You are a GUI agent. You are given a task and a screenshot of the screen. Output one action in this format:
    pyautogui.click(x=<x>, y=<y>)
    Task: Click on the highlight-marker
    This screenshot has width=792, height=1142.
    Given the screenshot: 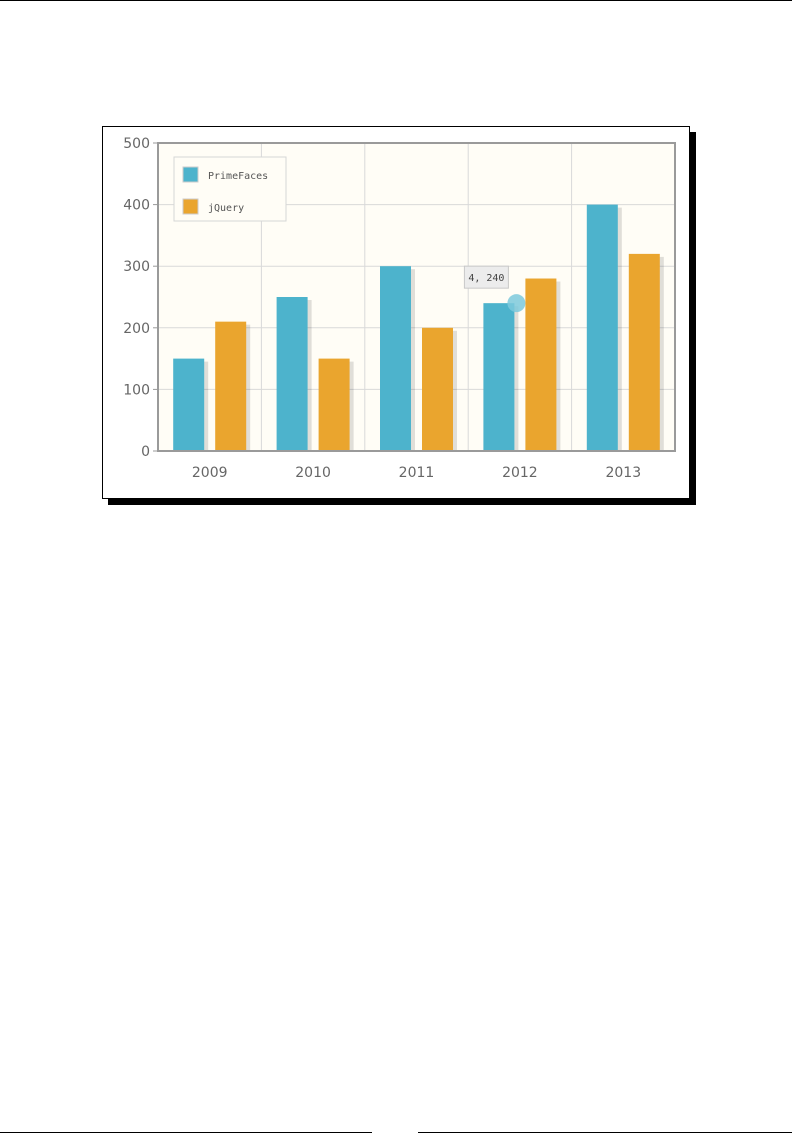 What is the action you would take?
    pyautogui.click(x=516, y=303)
    